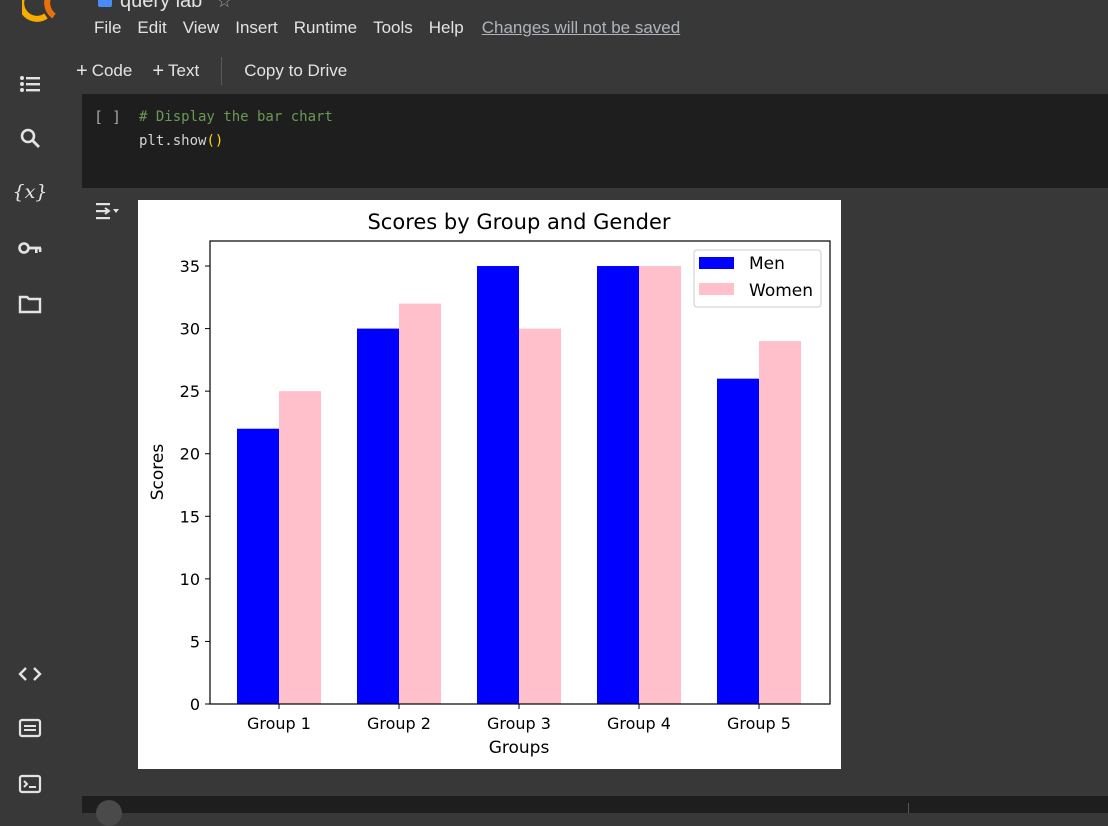 This screenshot has width=1108, height=826. Describe the element at coordinates (161, 6) in the screenshot. I see `notebook-title: query lab` at that location.